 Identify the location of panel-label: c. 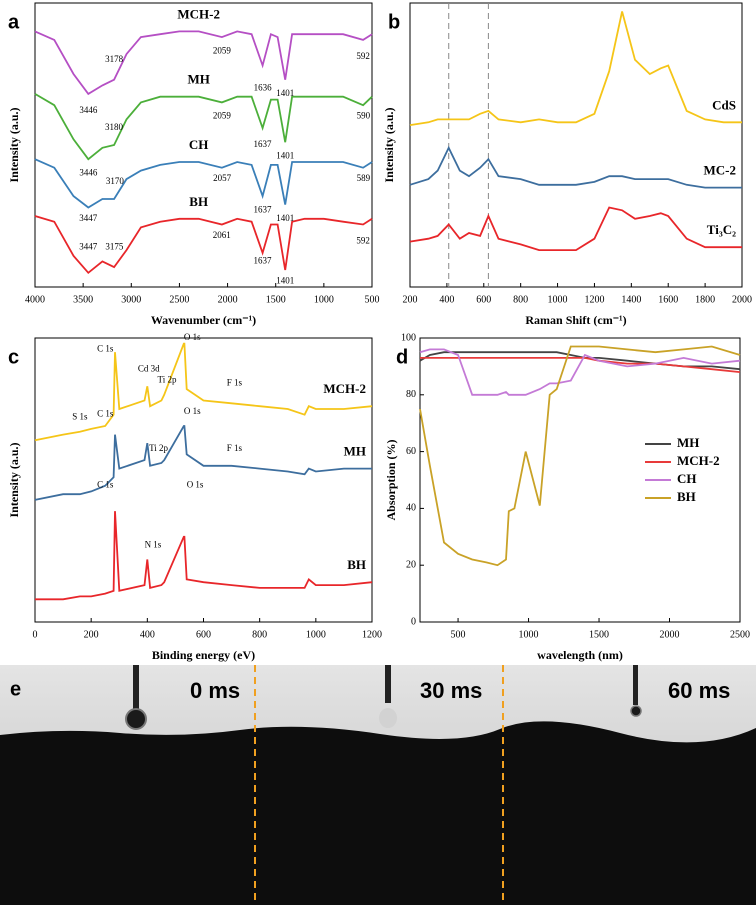
(13, 357).